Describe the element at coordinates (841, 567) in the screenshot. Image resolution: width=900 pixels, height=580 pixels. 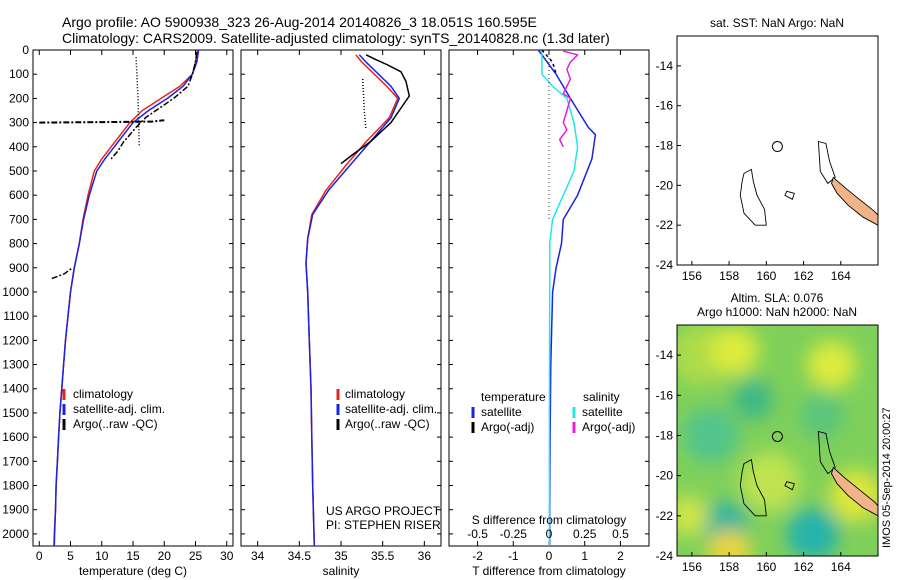
I see `x-tick-label: 164` at that location.